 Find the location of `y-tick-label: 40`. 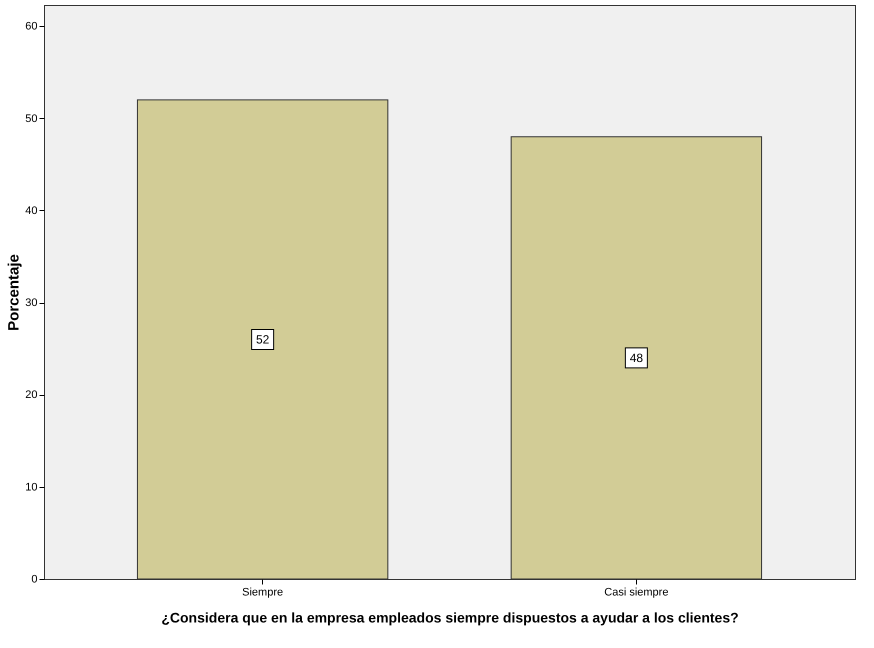

y-tick-label: 40 is located at coordinates (31, 210).